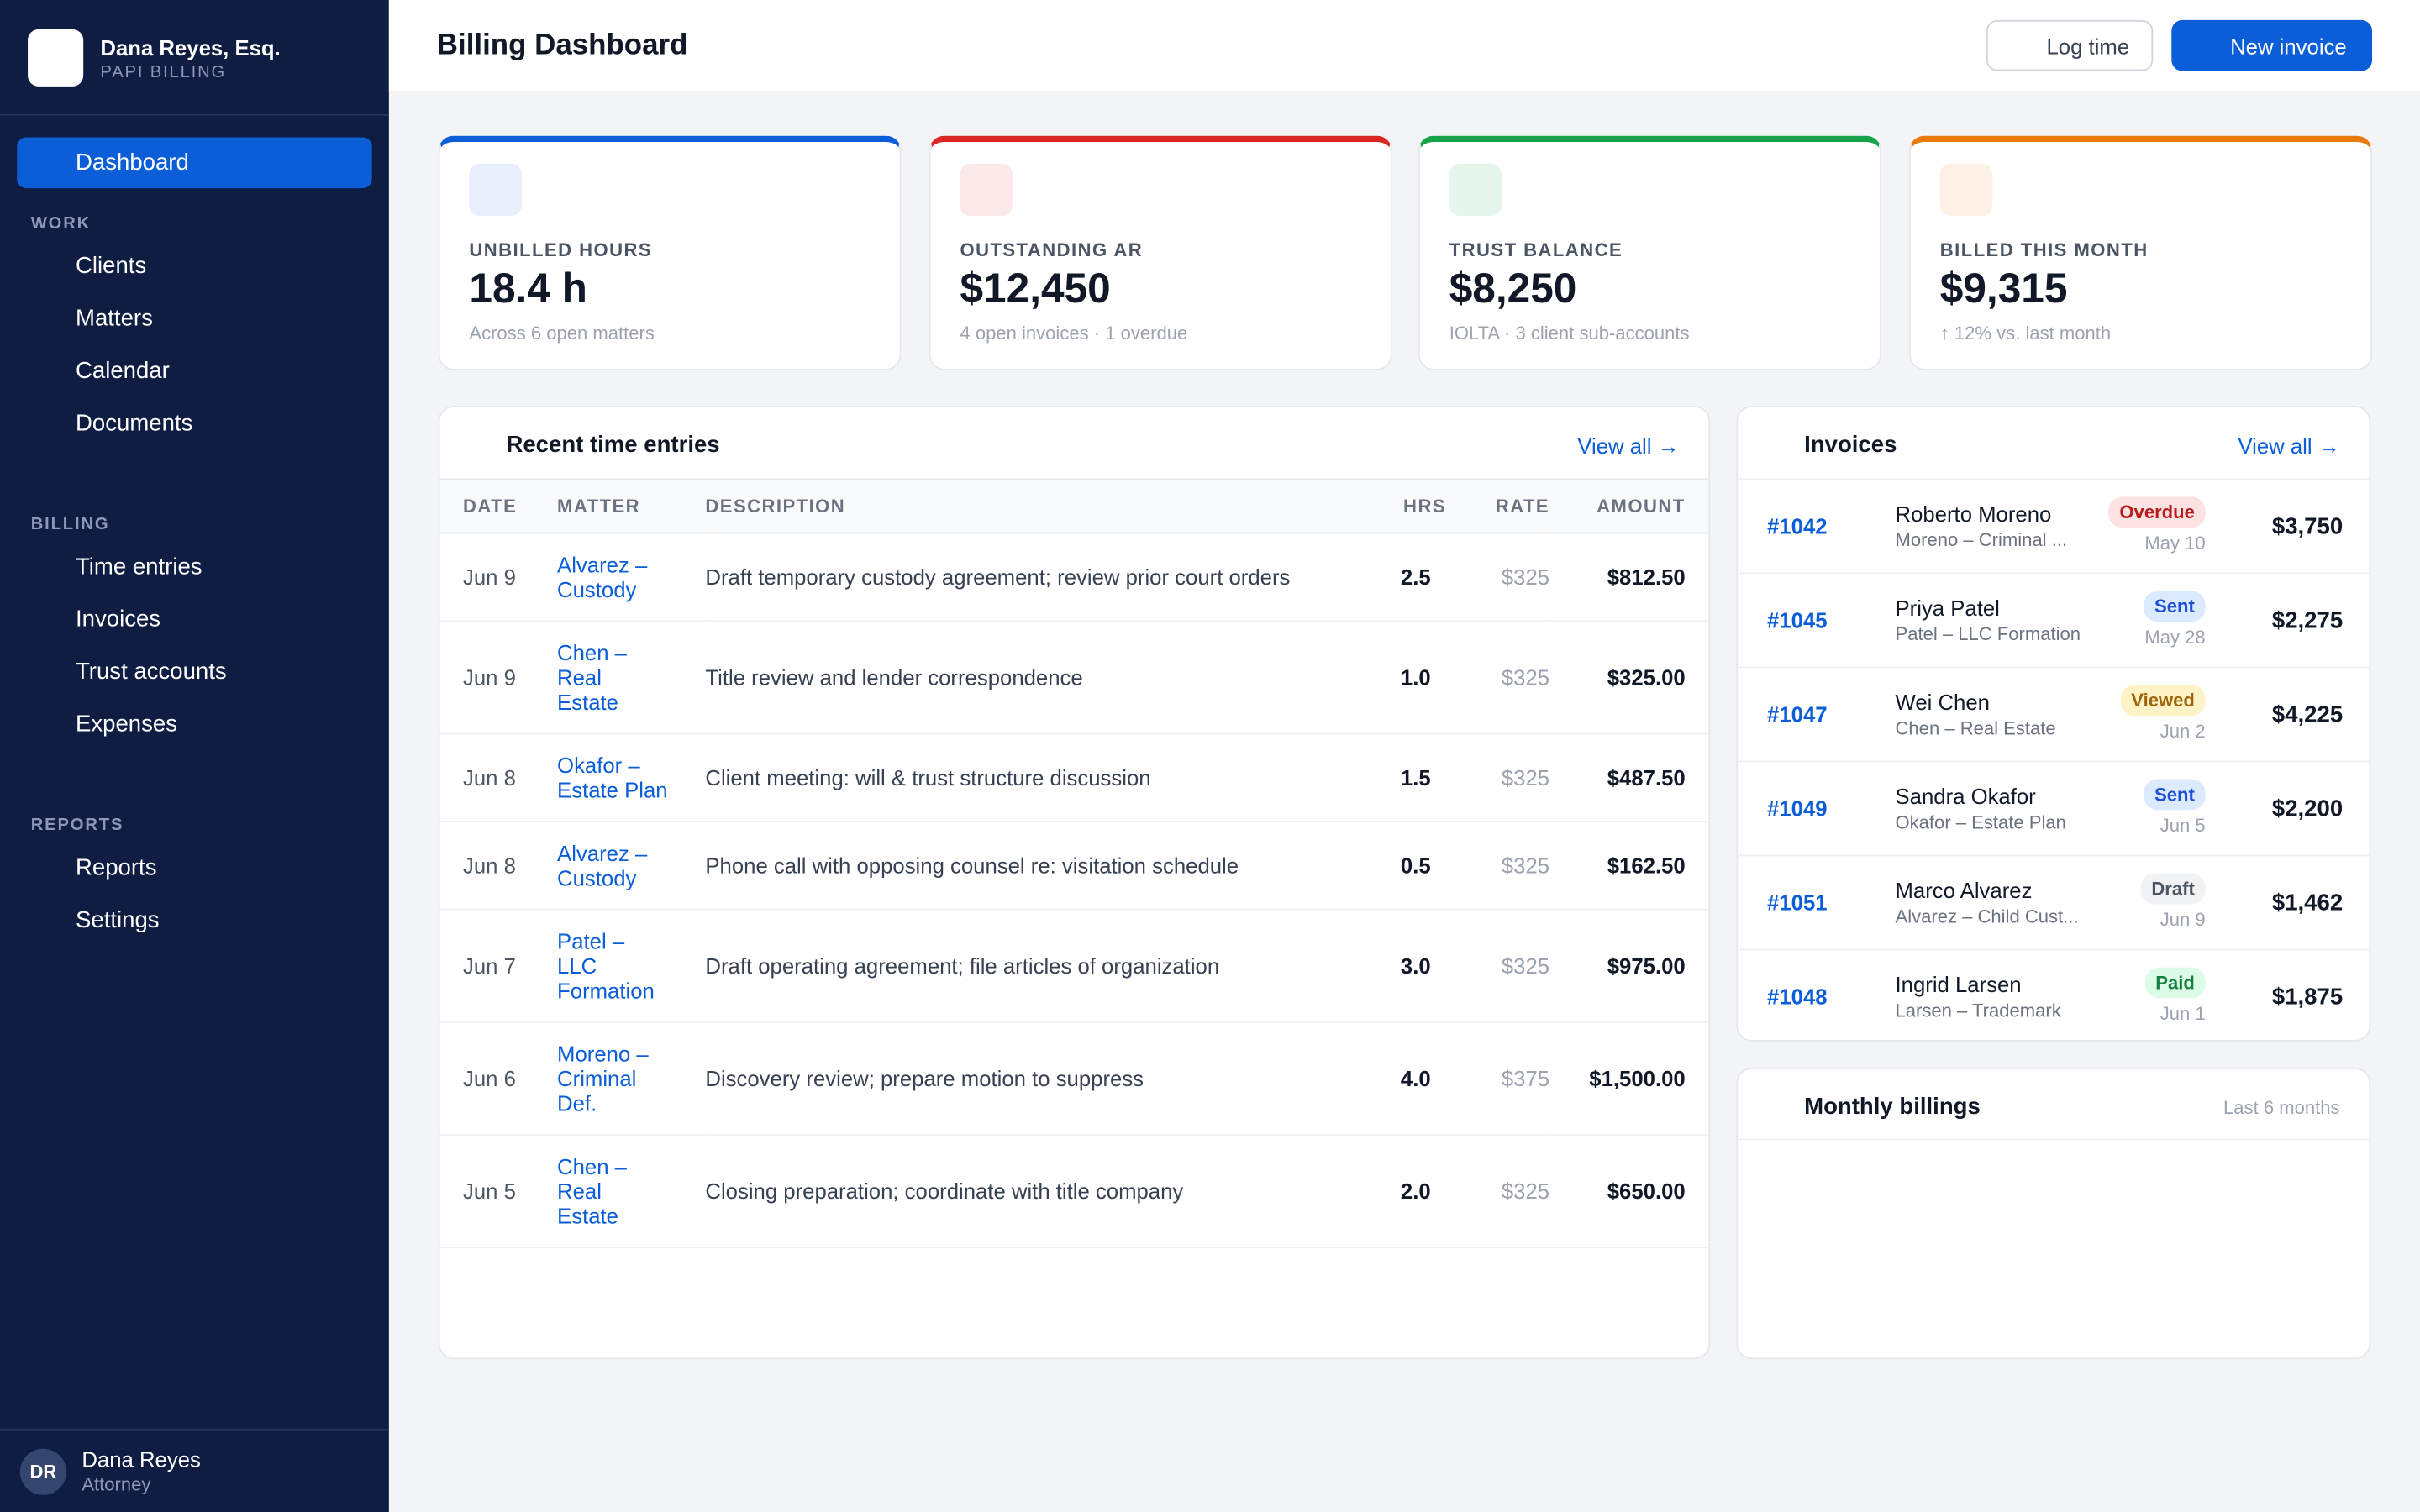 The width and height of the screenshot is (2420, 1512). Describe the element at coordinates (1052, 250) in the screenshot. I see `stat-label: OUTSTANDING AR` at that location.